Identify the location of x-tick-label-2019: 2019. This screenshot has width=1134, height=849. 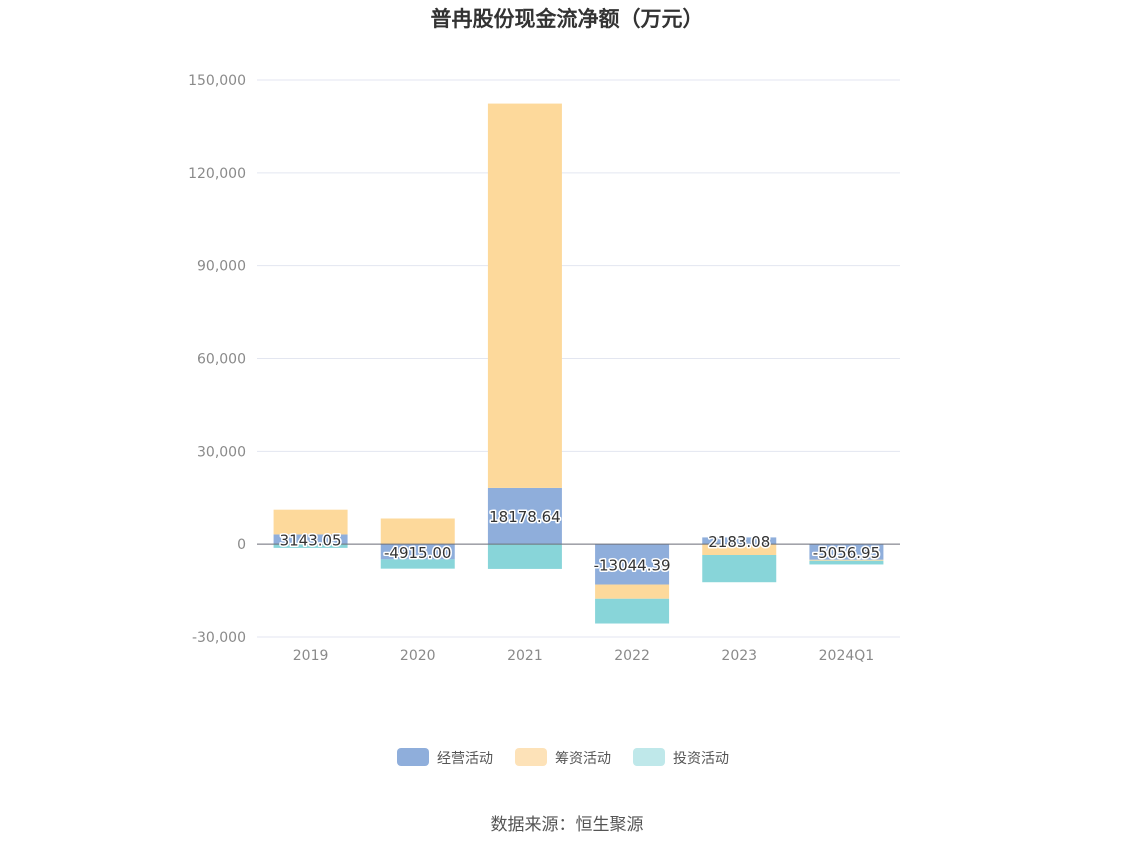
(311, 656).